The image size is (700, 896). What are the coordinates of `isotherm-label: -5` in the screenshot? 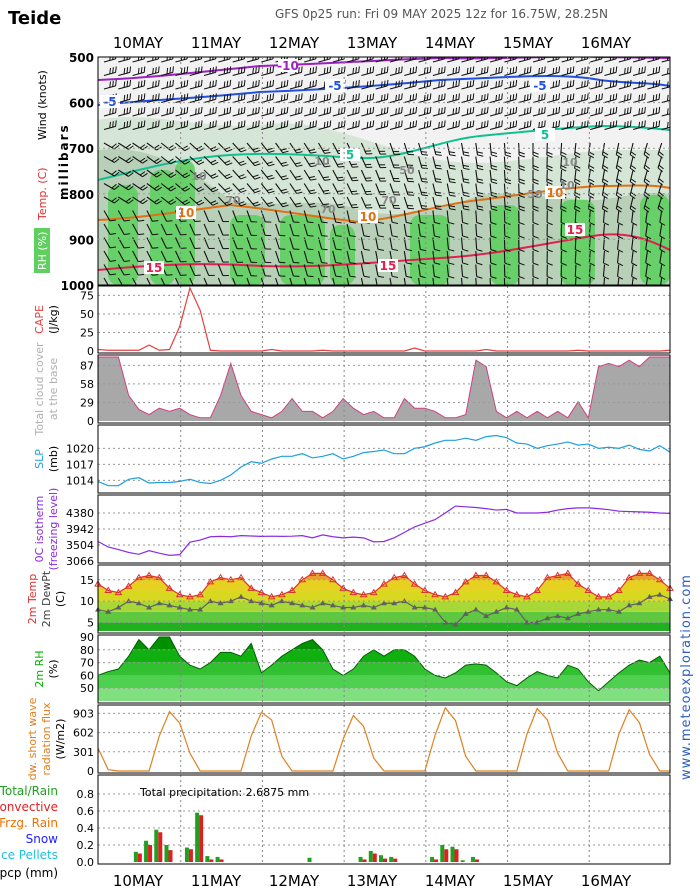 It's located at (334, 86).